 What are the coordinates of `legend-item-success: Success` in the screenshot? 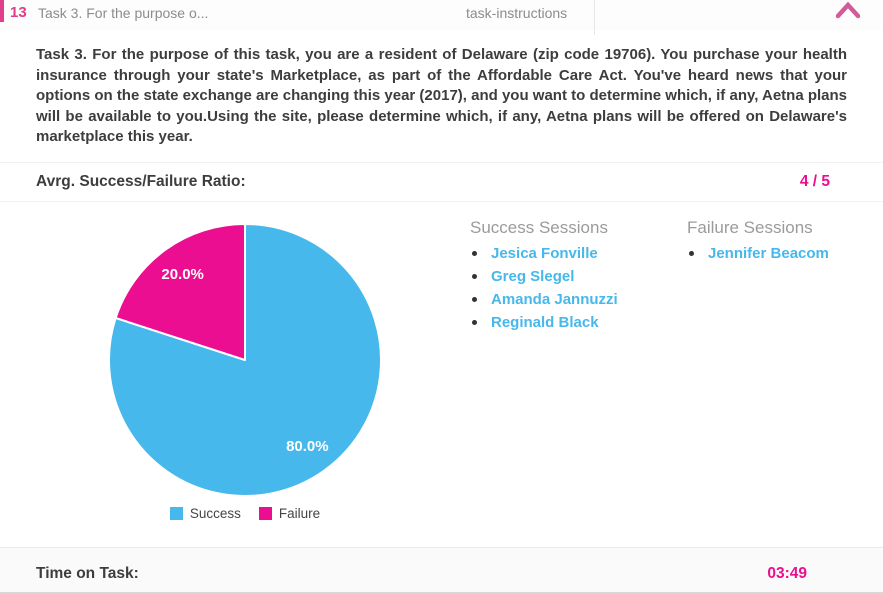 It's located at (205, 513).